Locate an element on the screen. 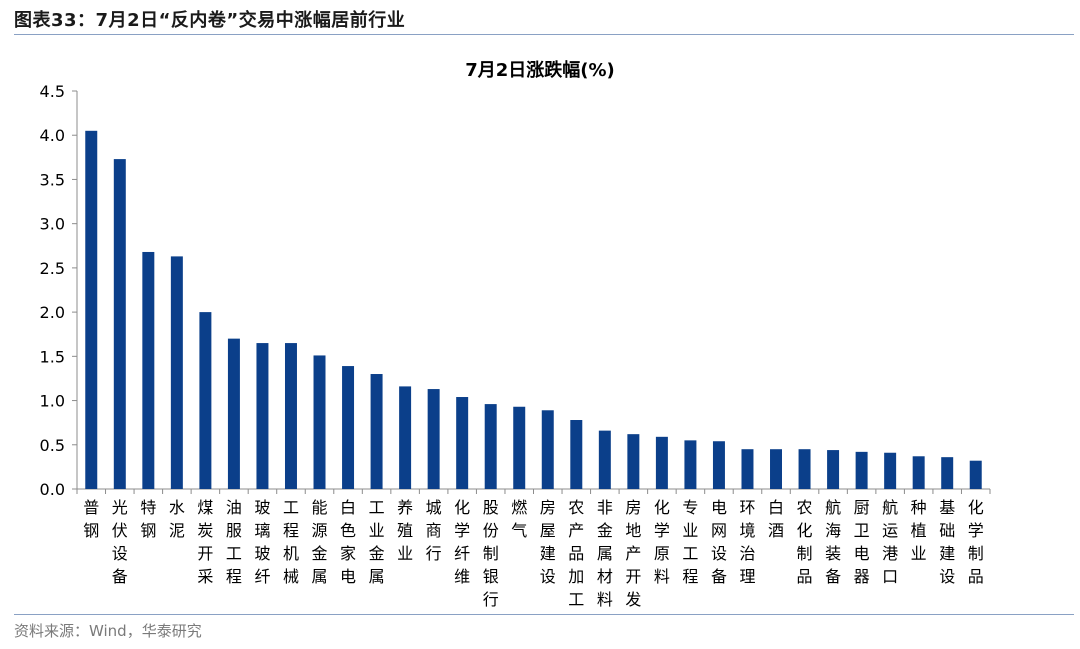  x-tick-label: 燃气 is located at coordinates (519, 519).